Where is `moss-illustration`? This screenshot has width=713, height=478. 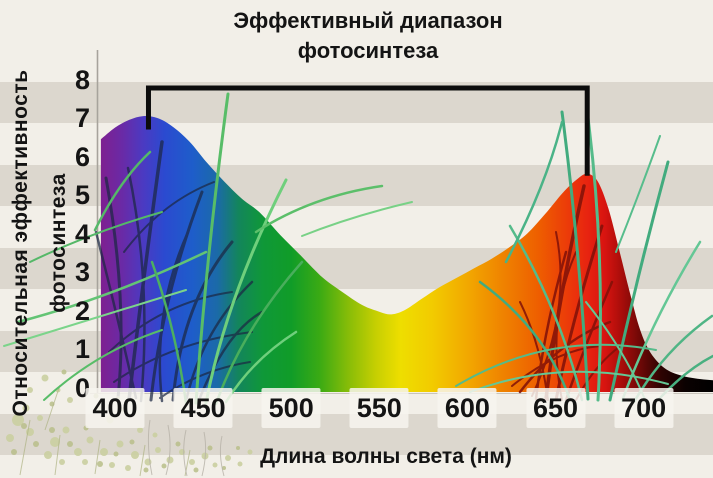
moss-illustration is located at coordinates (129, 423).